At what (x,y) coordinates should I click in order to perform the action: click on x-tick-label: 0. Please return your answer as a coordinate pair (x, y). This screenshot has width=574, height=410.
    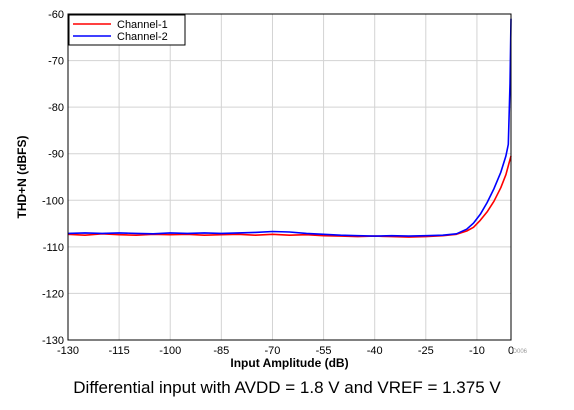
    Looking at the image, I should click on (511, 351).